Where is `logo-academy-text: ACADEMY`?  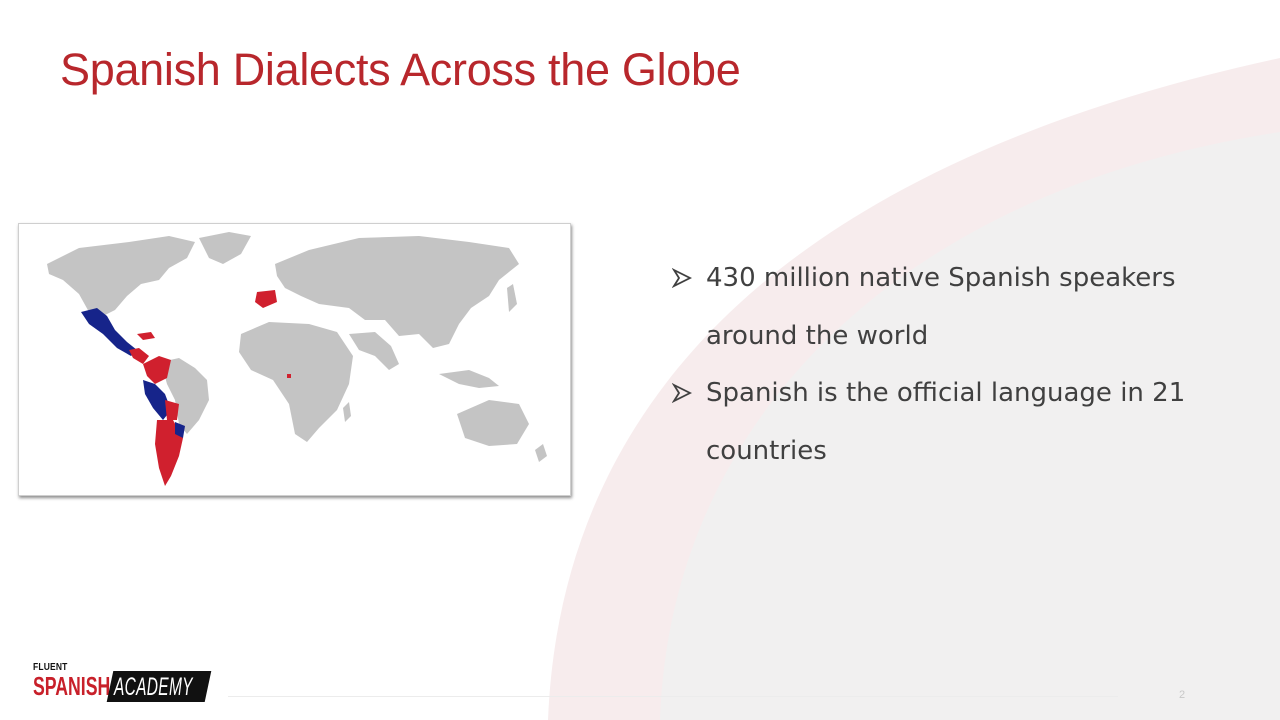
logo-academy-text: ACADEMY is located at coordinates (153, 687).